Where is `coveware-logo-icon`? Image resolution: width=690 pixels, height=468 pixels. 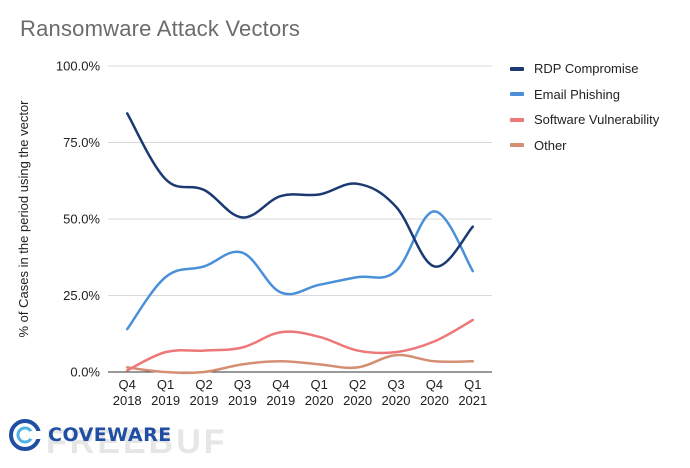
coveware-logo-icon is located at coordinates (25, 435).